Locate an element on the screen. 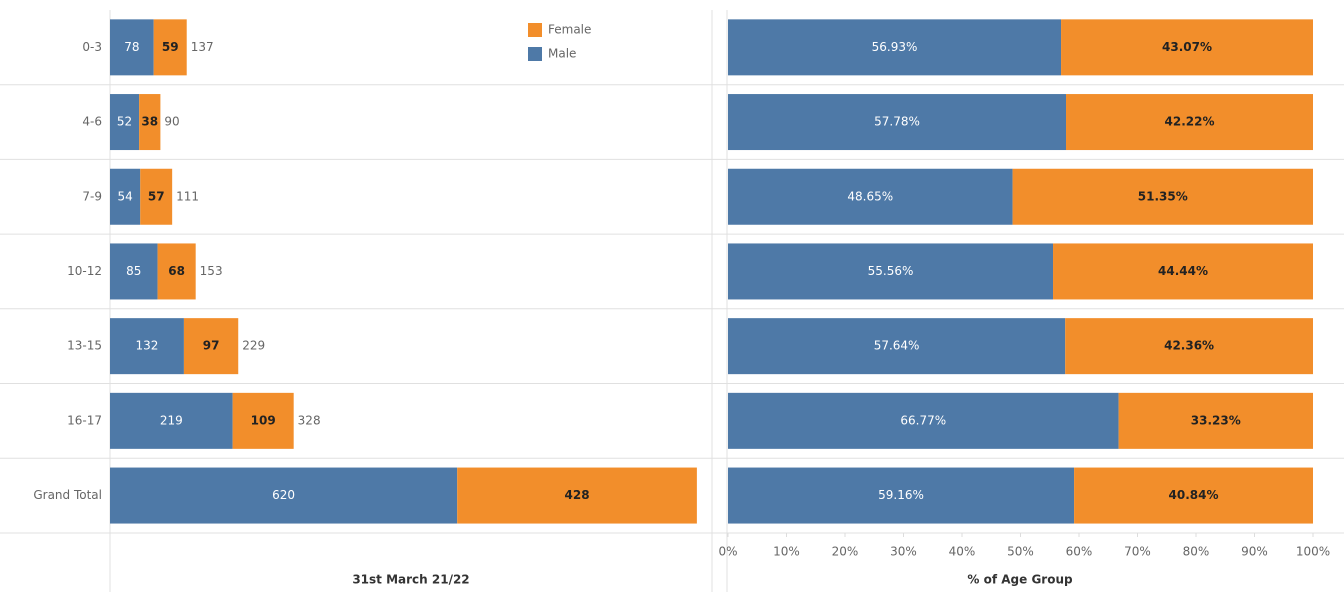 The height and width of the screenshot is (592, 1344). x-tick-label: 100% is located at coordinates (1313, 552).